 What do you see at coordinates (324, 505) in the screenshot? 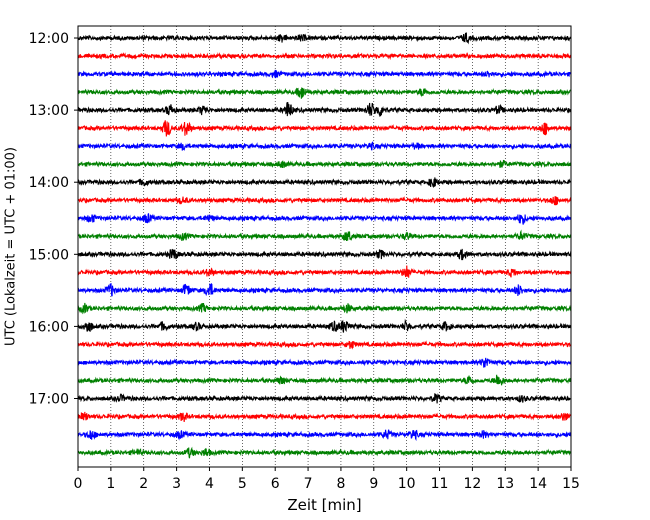
I see `x-axis-title: Zeit [min]` at bounding box center [324, 505].